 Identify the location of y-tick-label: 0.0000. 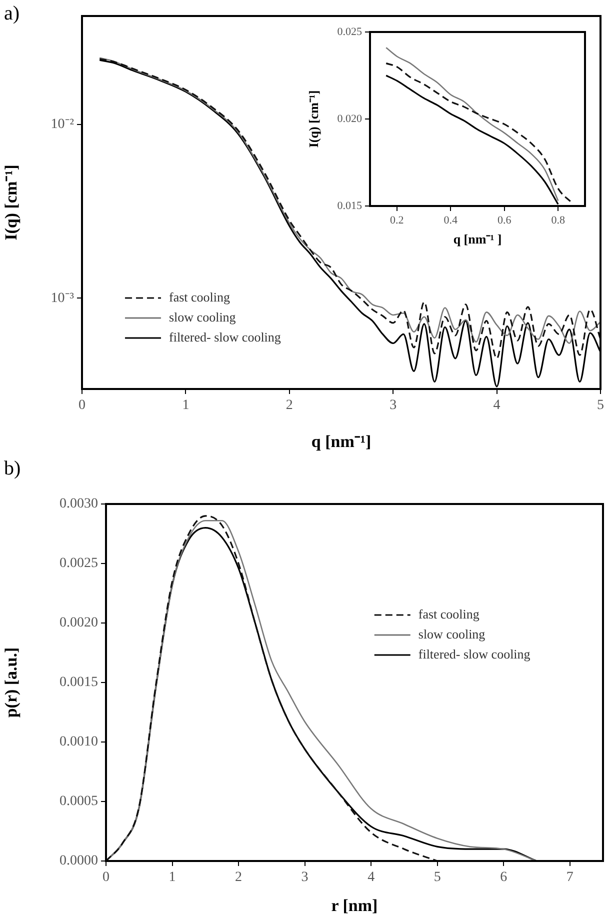
(79, 861).